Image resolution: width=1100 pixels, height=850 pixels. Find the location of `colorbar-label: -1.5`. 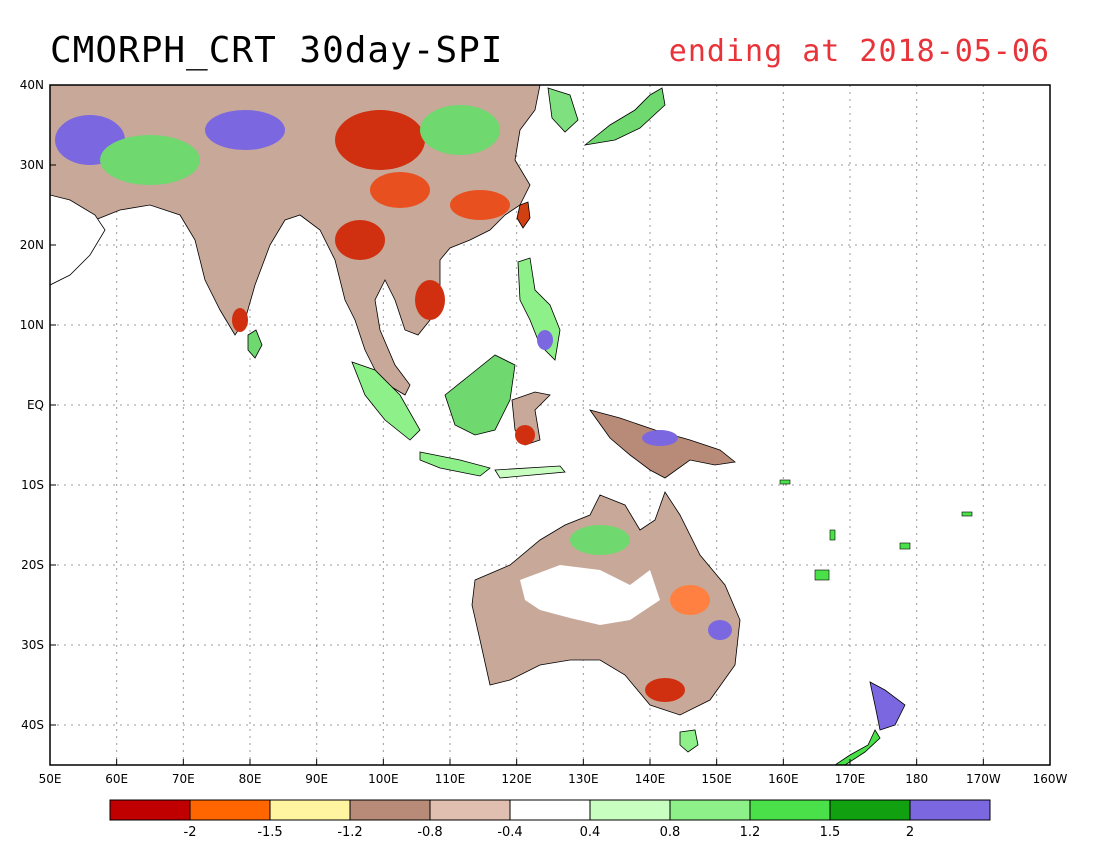

colorbar-label: -1.5 is located at coordinates (269, 832).